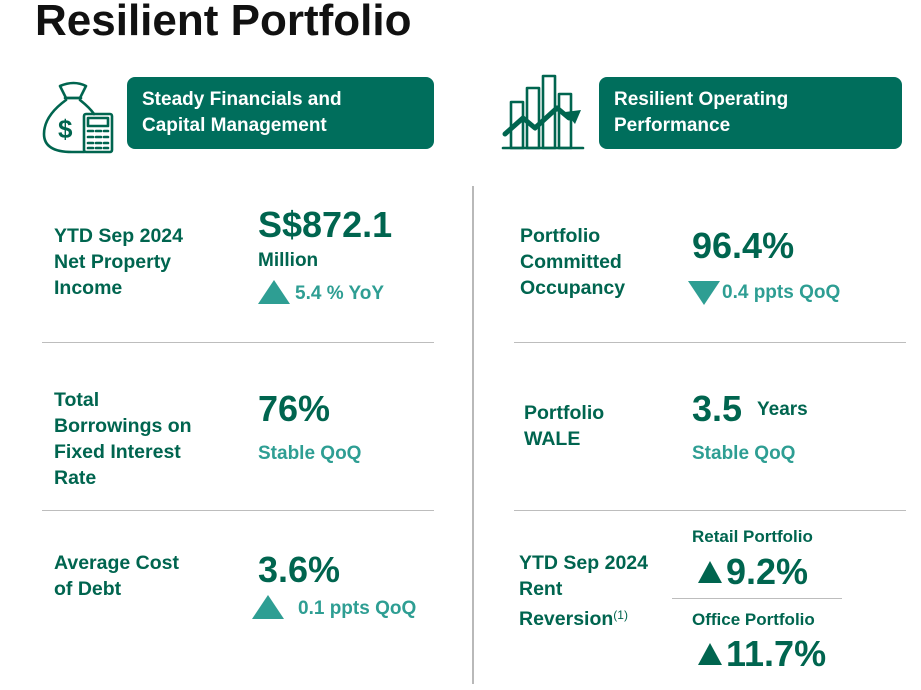  I want to click on footnote-marker: (1), so click(620, 615).